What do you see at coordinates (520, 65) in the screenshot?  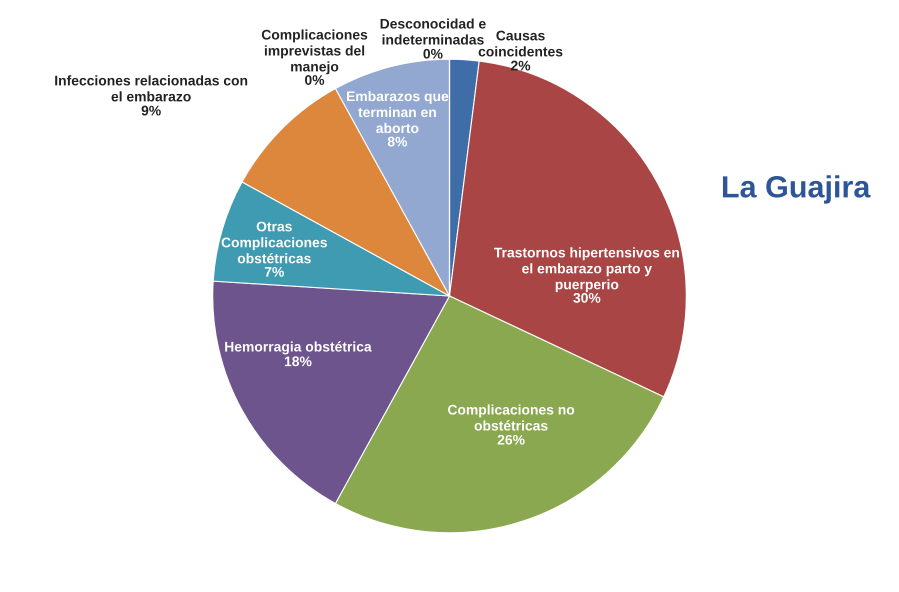 I see `data-label: 2%` at bounding box center [520, 65].